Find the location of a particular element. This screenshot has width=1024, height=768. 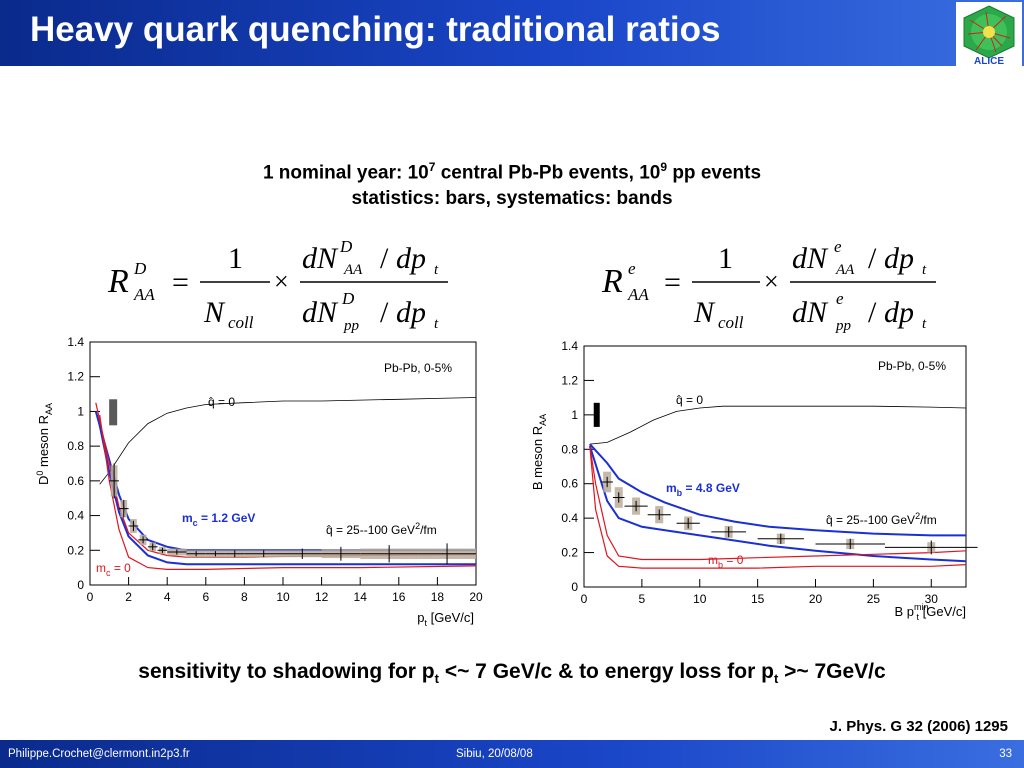

x-tick-label: 18 is located at coordinates (438, 597).